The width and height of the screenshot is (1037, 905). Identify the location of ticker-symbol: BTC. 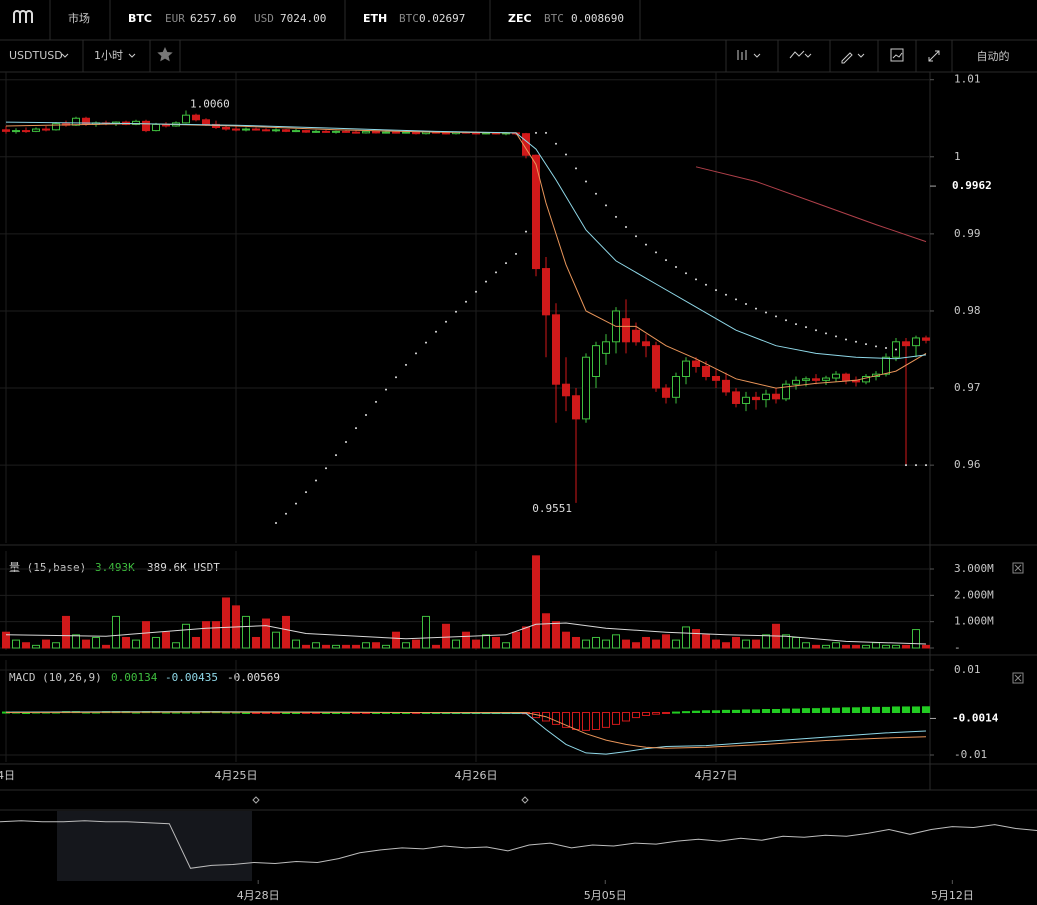
(140, 18).